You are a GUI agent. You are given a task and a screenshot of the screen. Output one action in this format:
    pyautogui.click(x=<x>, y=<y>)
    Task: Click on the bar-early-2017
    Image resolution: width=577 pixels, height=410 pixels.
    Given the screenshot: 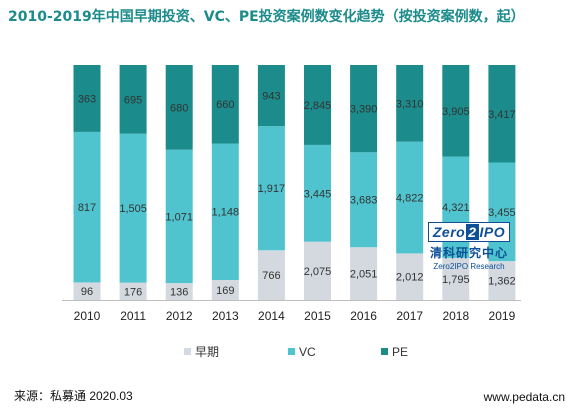 What is the action you would take?
    pyautogui.click(x=410, y=276)
    